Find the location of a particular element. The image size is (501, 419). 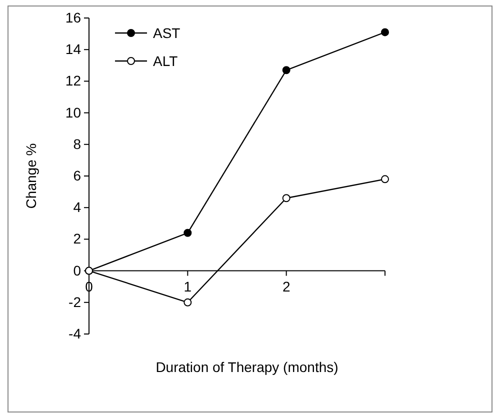

y-tick-label: -4 is located at coordinates (75, 333).